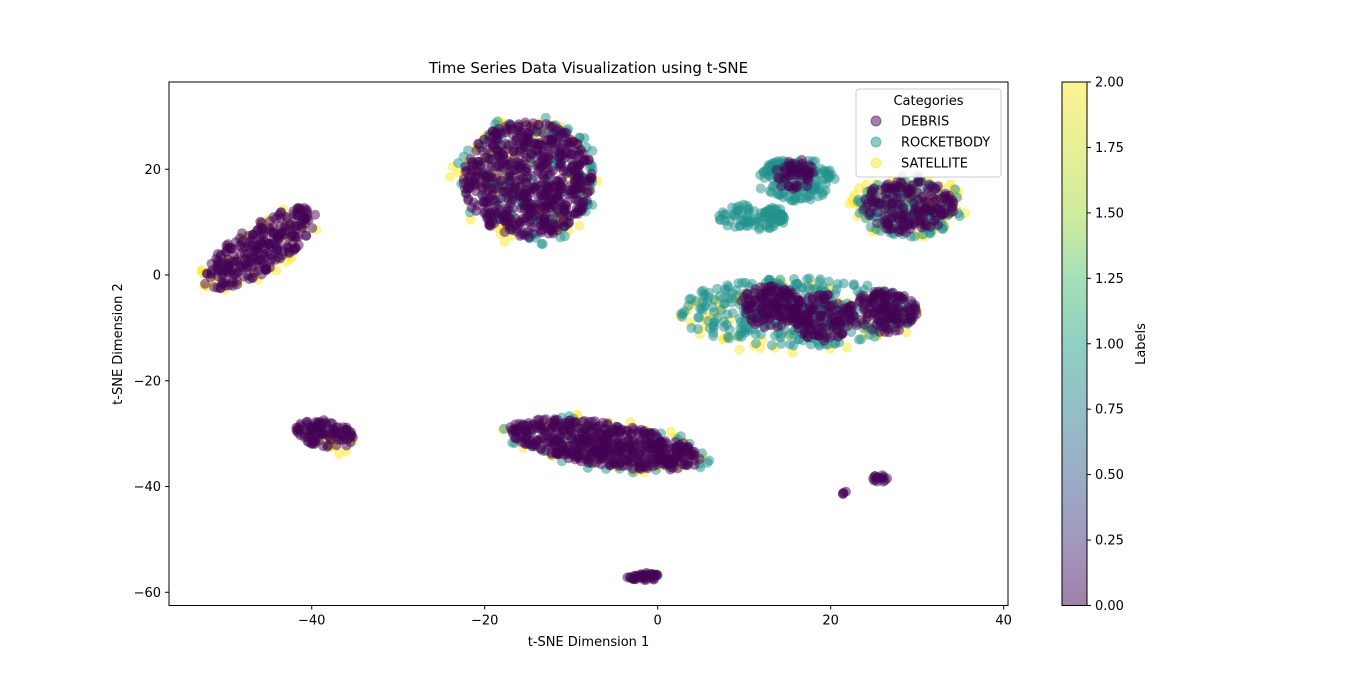  I want to click on colorbar-label: Labels, so click(1141, 344).